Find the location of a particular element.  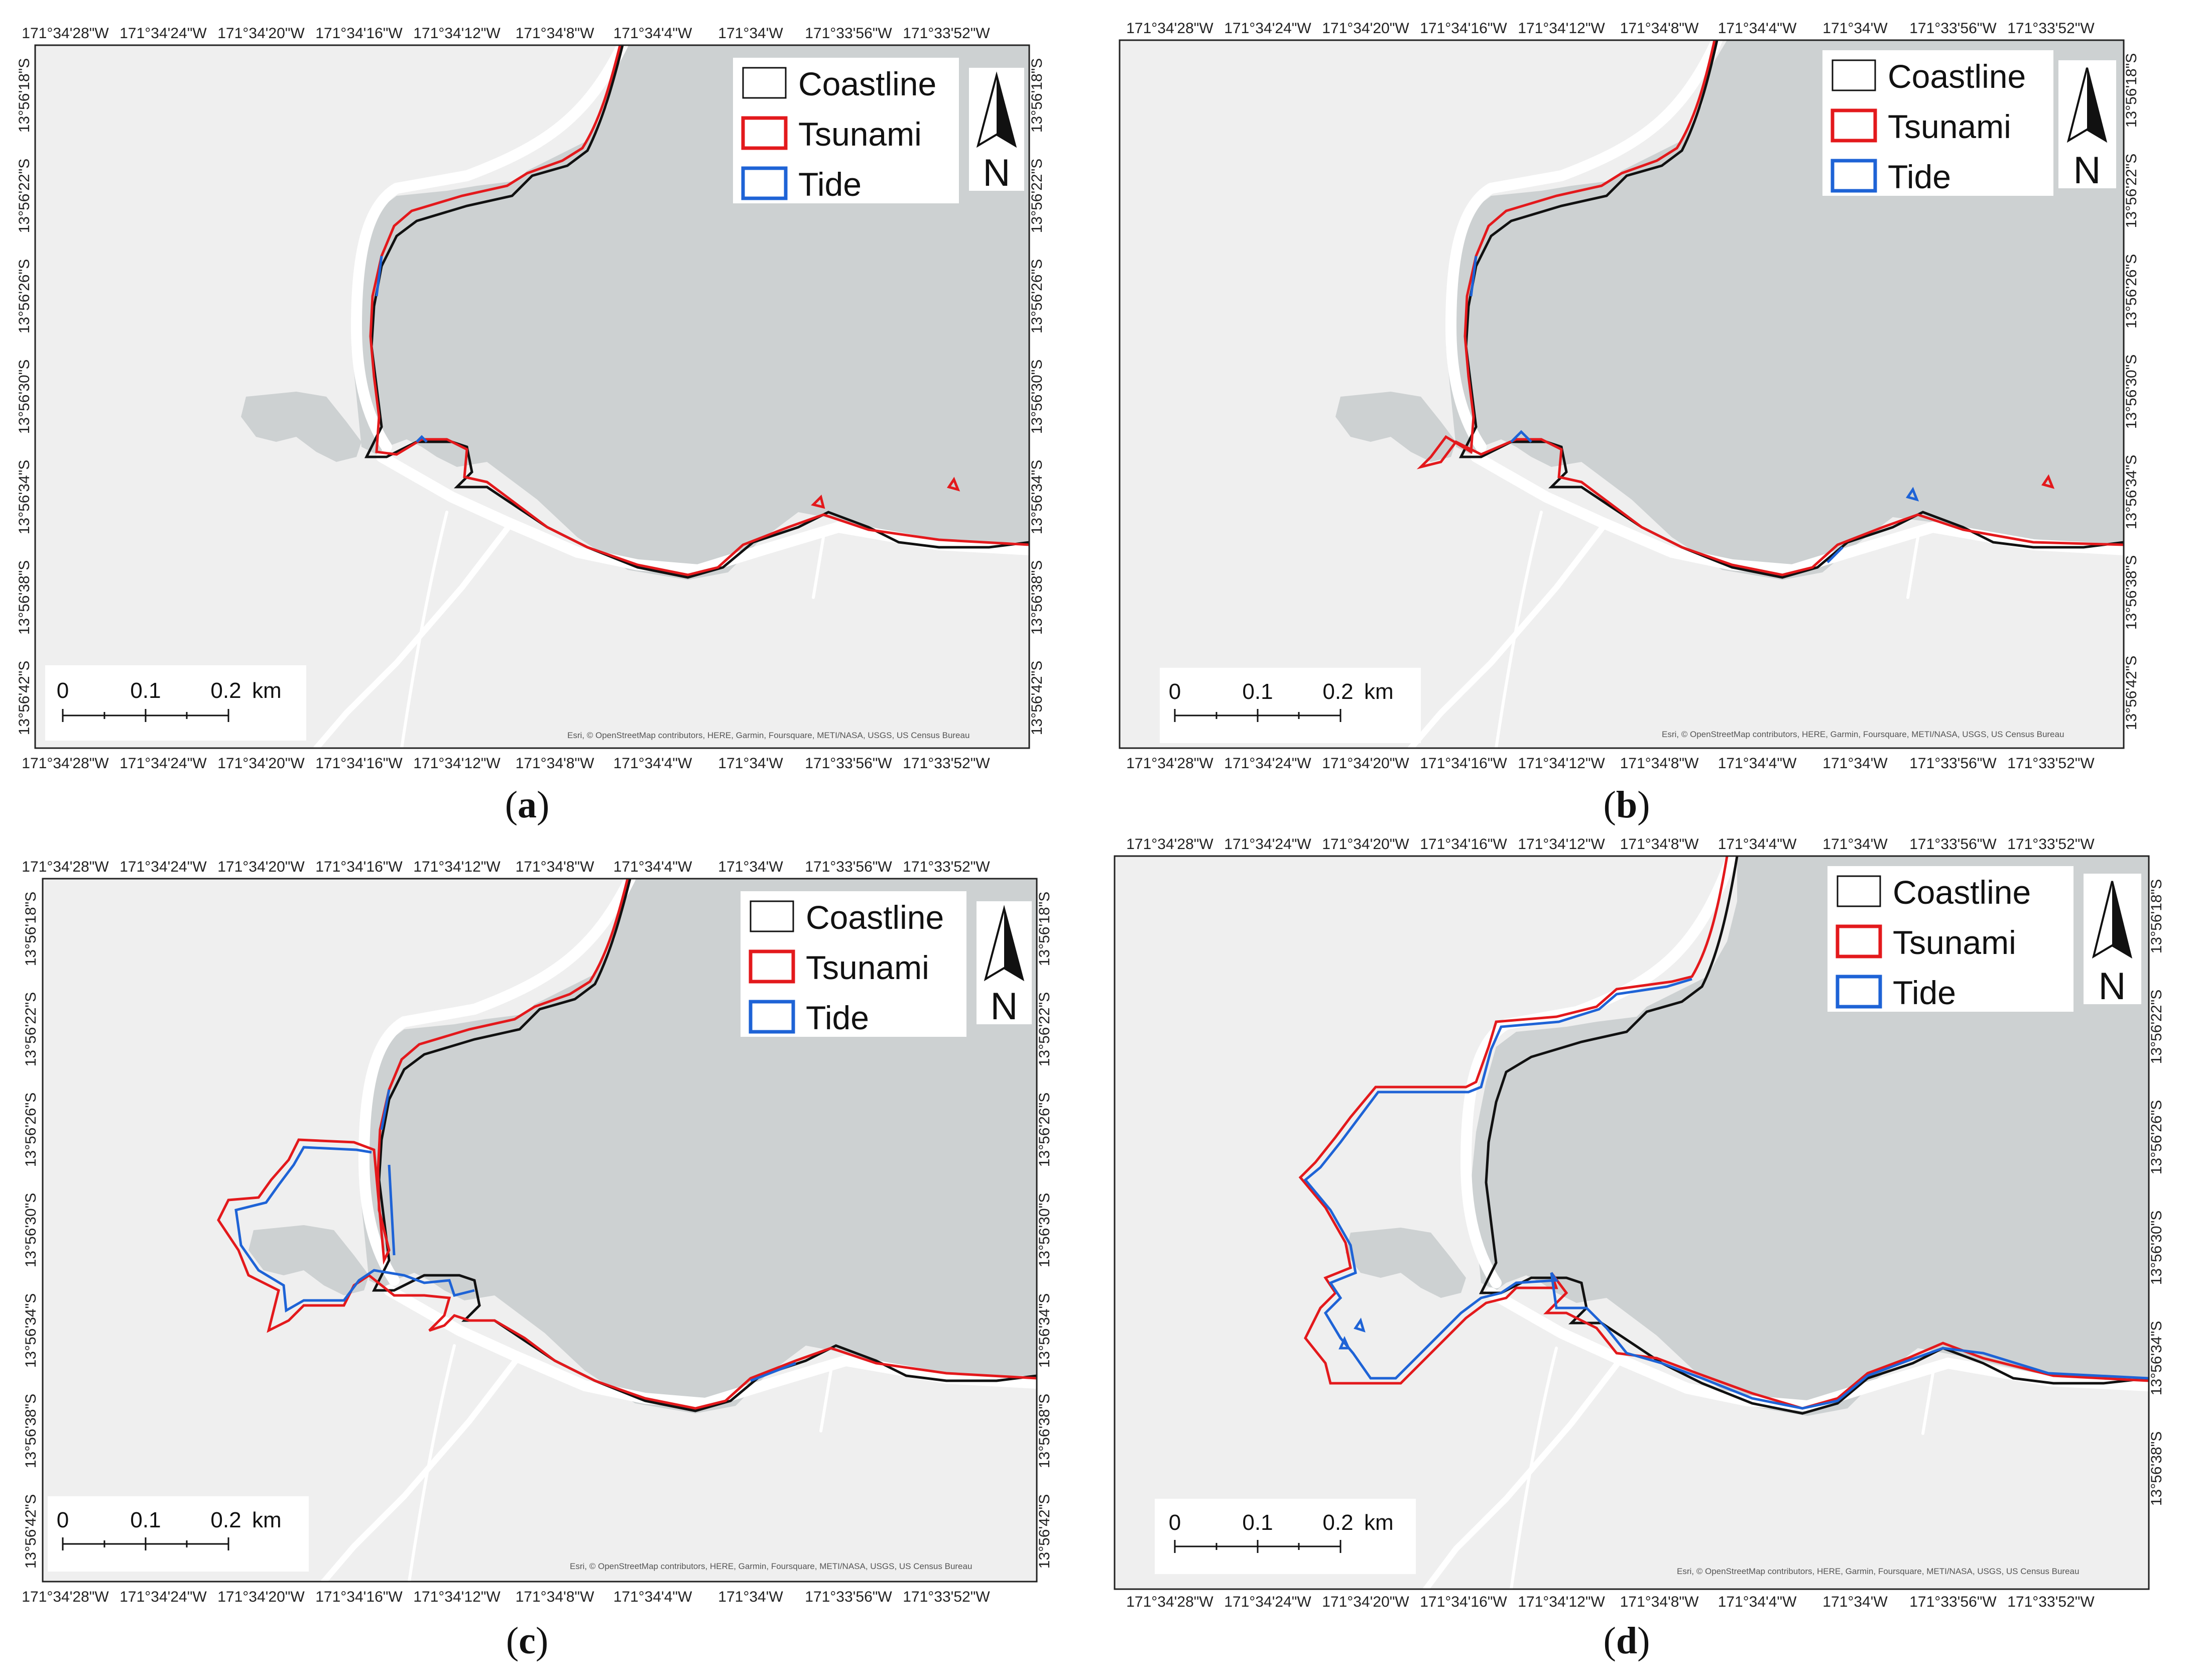

legend-swatch-coastline is located at coordinates (1854, 75).